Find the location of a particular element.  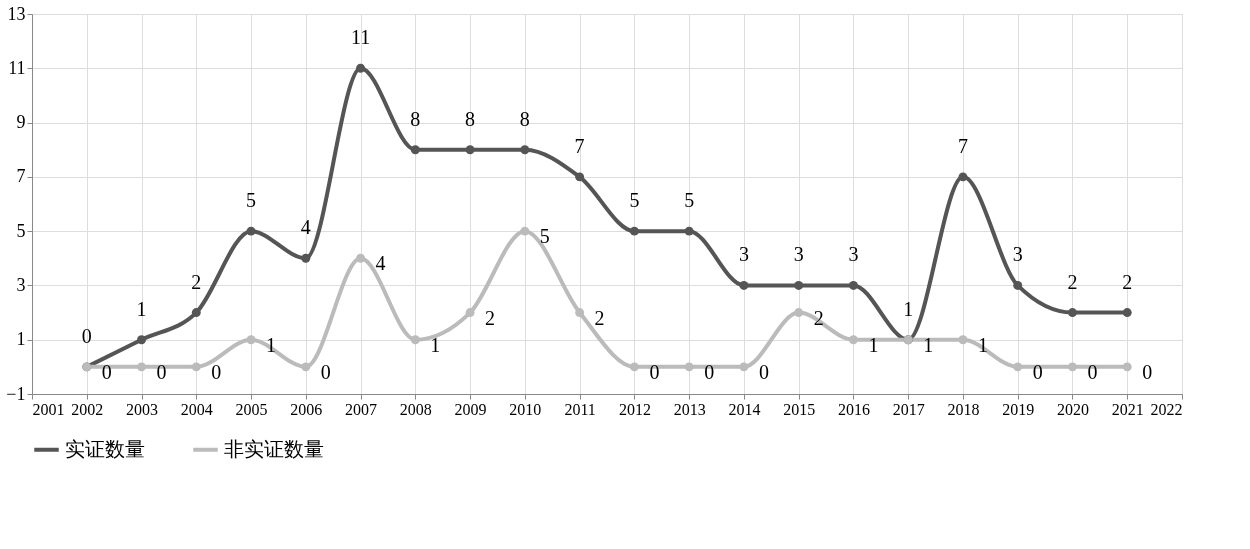

y-tick-label: 9 is located at coordinates (21, 122).